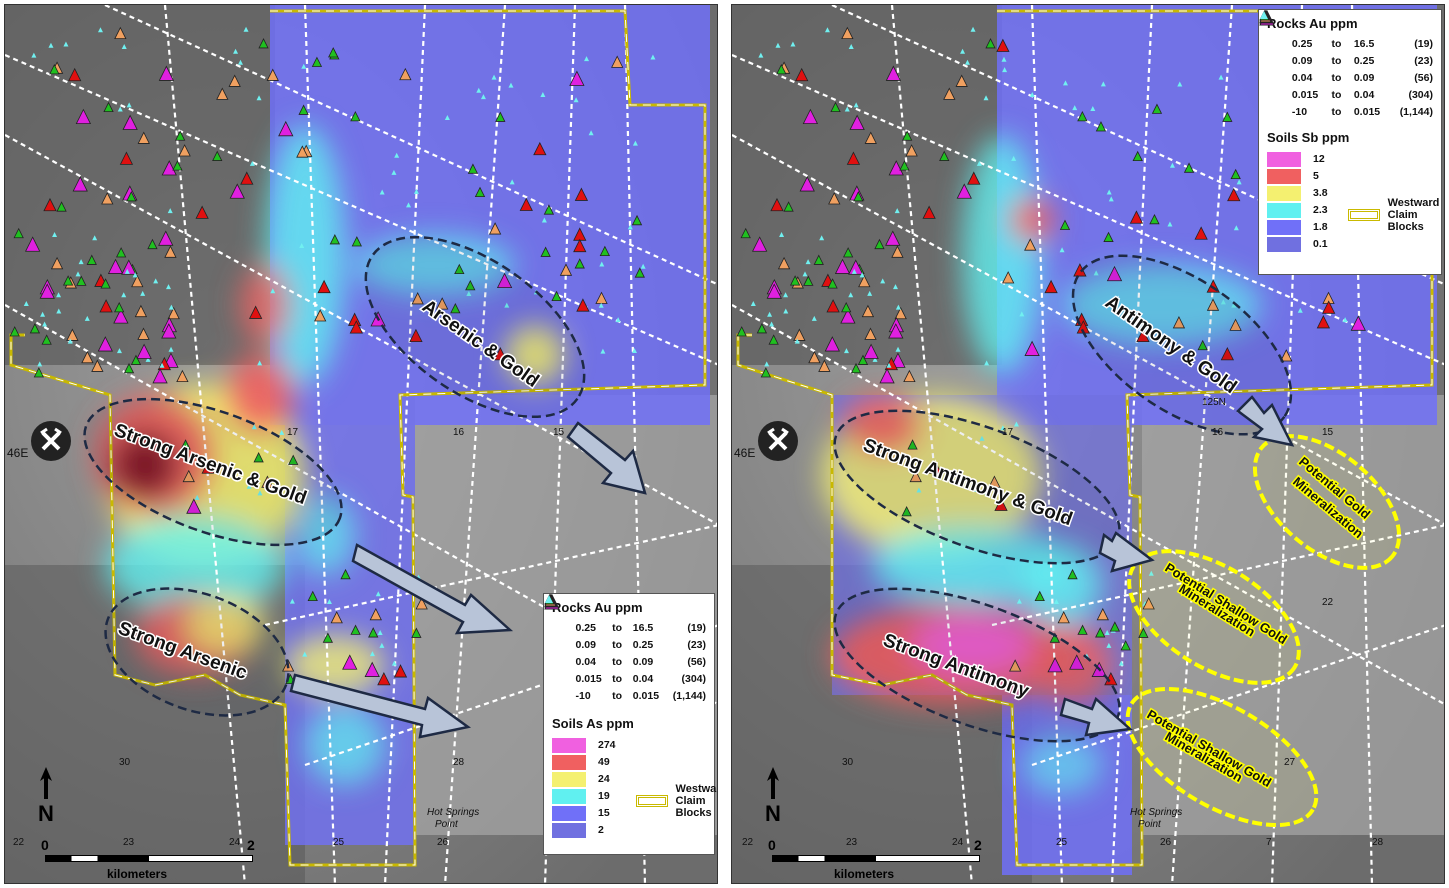 The height and width of the screenshot is (888, 1449). I want to click on legend-soil-row: 12, so click(1297, 159).